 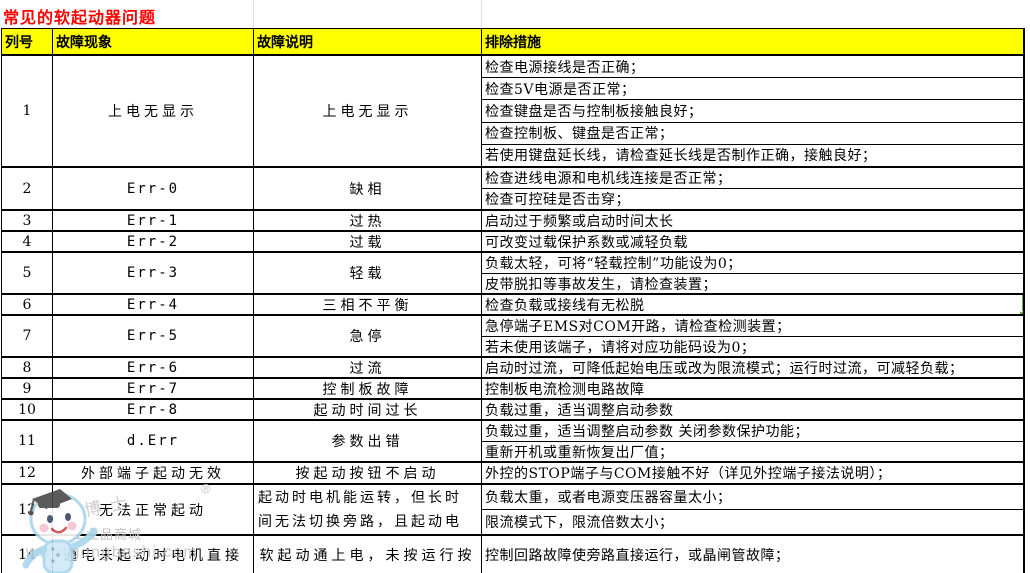 What do you see at coordinates (681, 156) in the screenshot?
I see `measure-cell: 若使用键盘延长线，请检查延长线是否制作正确，接触良好；` at bounding box center [681, 156].